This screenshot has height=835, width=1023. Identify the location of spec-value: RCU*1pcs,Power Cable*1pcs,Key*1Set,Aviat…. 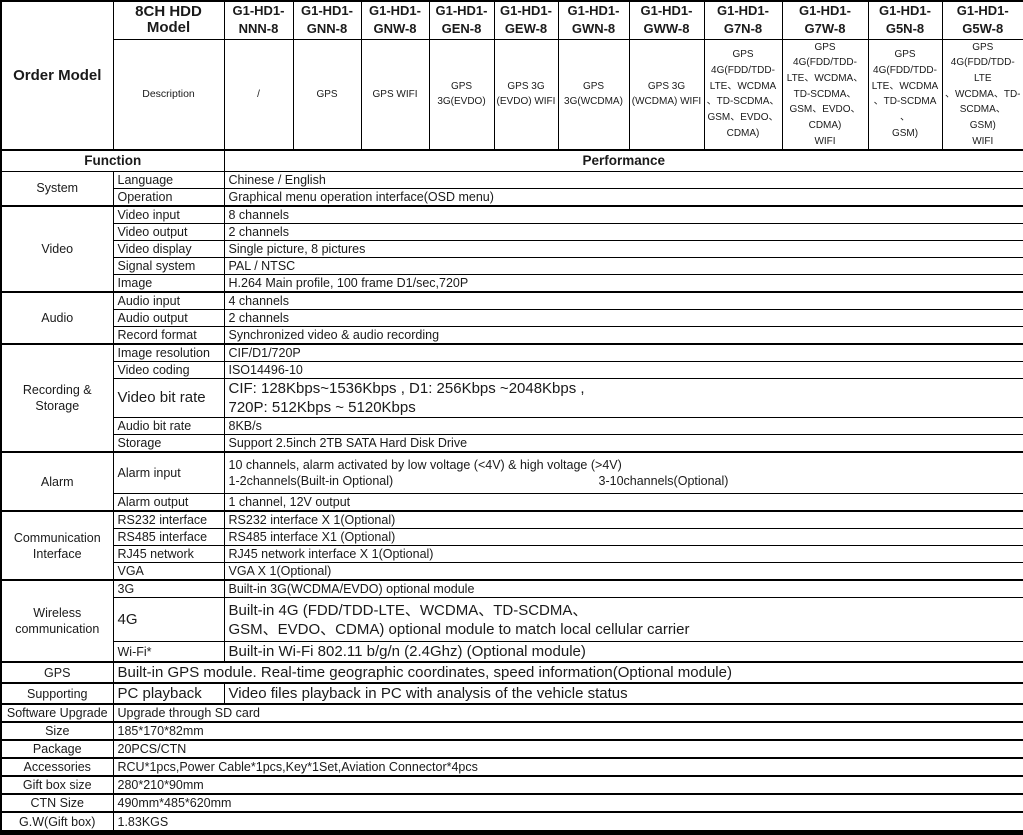
(567, 767).